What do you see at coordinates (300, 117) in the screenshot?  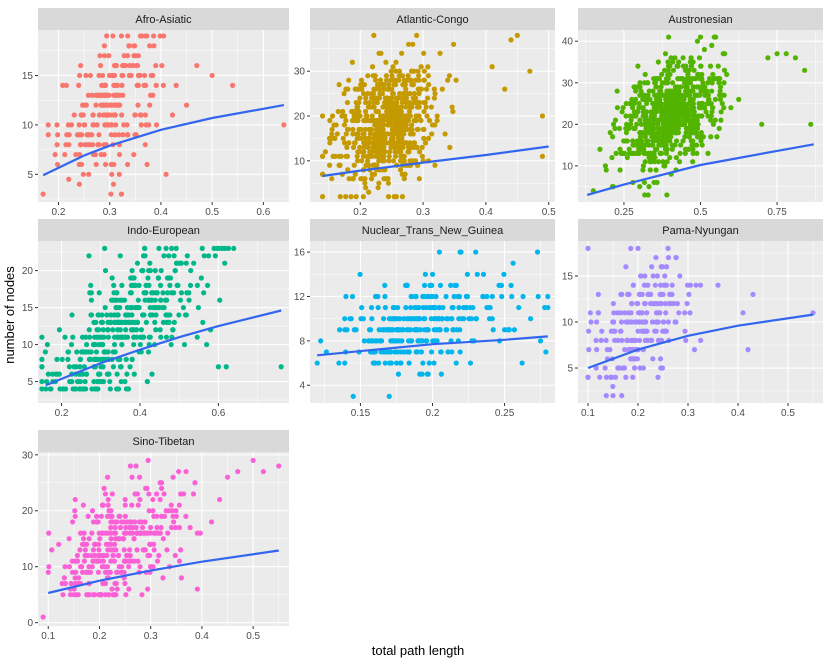 I see `y-tick-label: 20` at bounding box center [300, 117].